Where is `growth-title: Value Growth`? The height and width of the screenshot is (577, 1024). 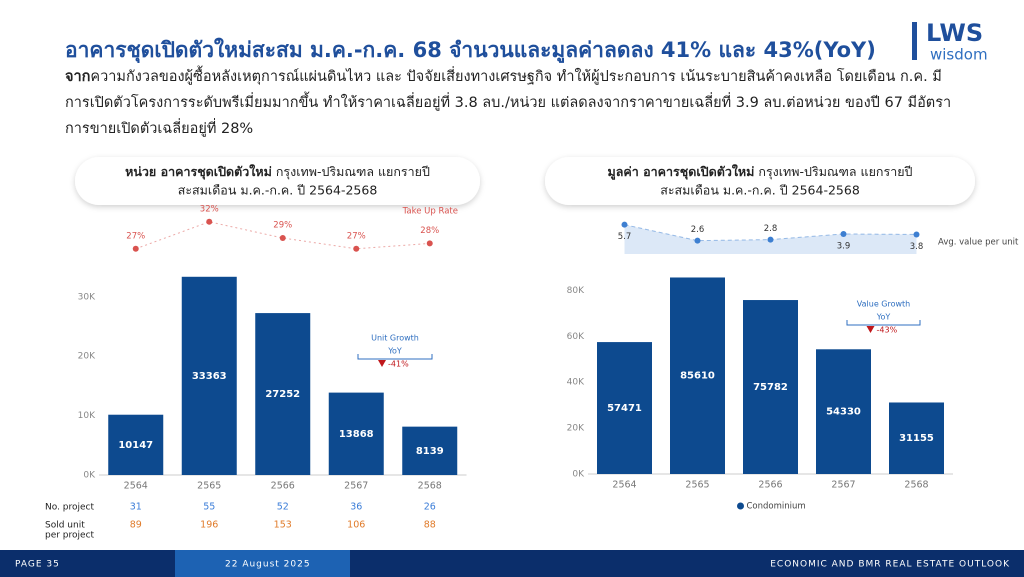
growth-title: Value Growth is located at coordinates (883, 304).